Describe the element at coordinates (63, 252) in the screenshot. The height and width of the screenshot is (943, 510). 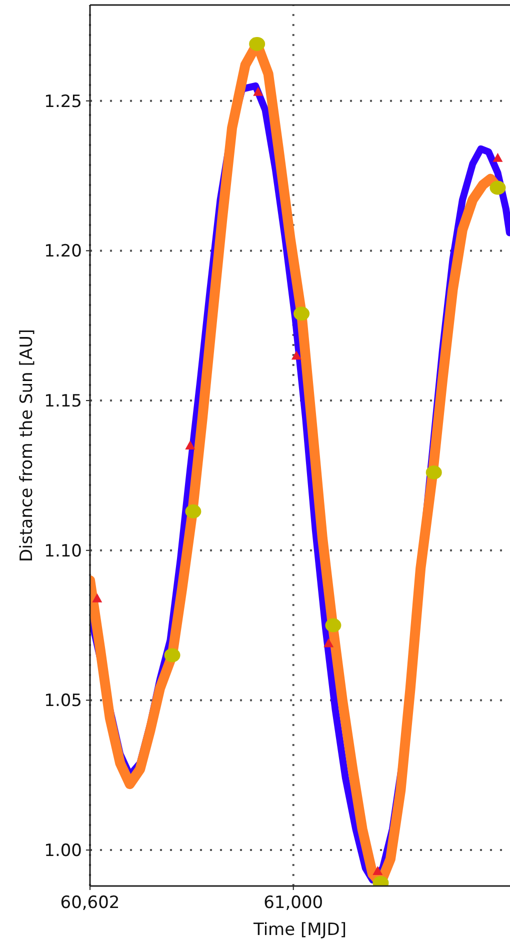
I see `y-tick-label: 1.20` at that location.